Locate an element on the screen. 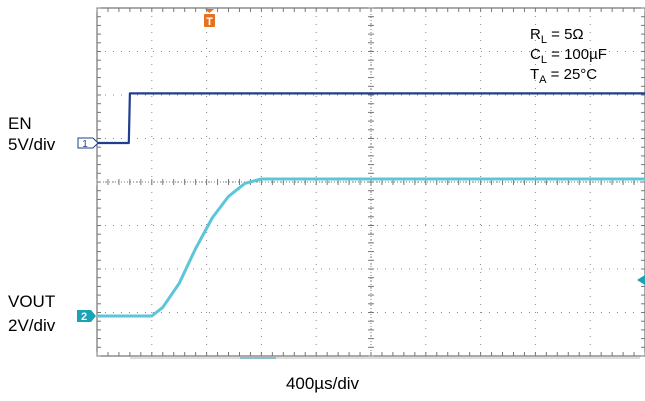 This screenshot has height=401, width=645. channel2-scale: 2V/div is located at coordinates (32, 325).